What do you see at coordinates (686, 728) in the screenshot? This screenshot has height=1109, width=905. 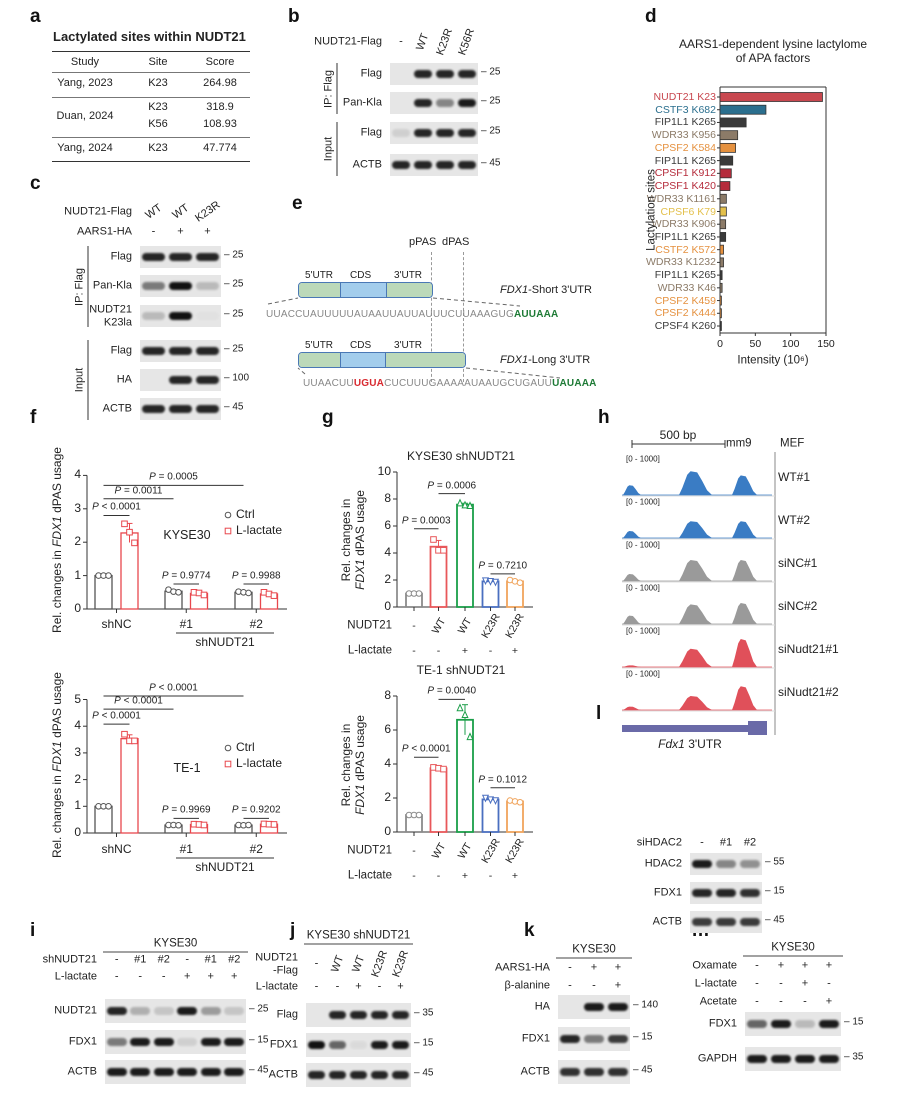 I see `gene-model-utr` at bounding box center [686, 728].